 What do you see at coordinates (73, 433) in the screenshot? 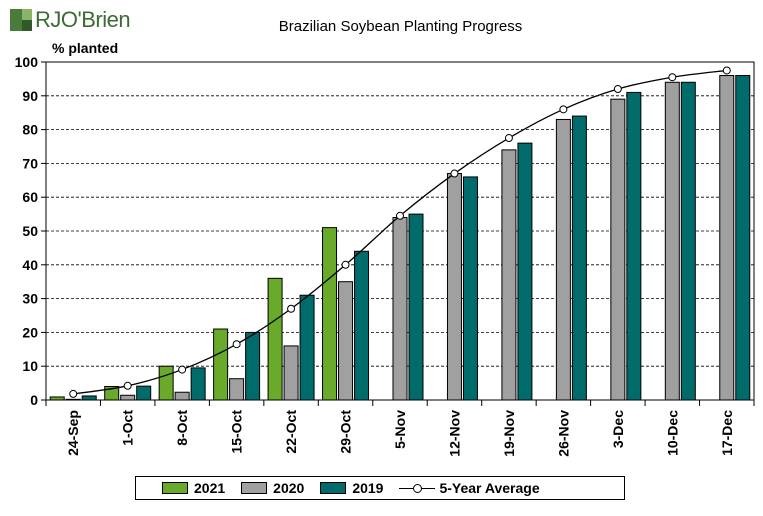
I see `x-tick-label-24-Sep: 24-Sep` at bounding box center [73, 433].